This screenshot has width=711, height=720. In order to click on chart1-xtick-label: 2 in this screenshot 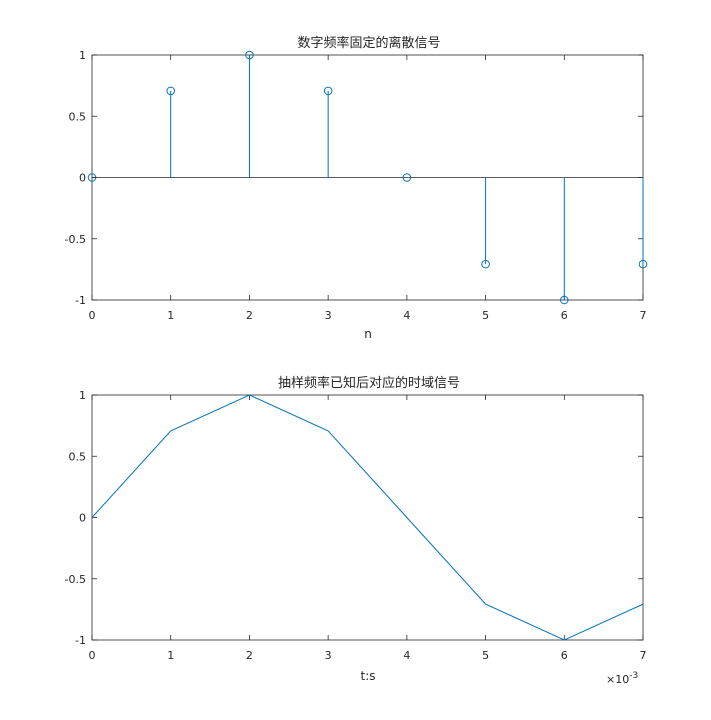, I will do `click(249, 315)`.